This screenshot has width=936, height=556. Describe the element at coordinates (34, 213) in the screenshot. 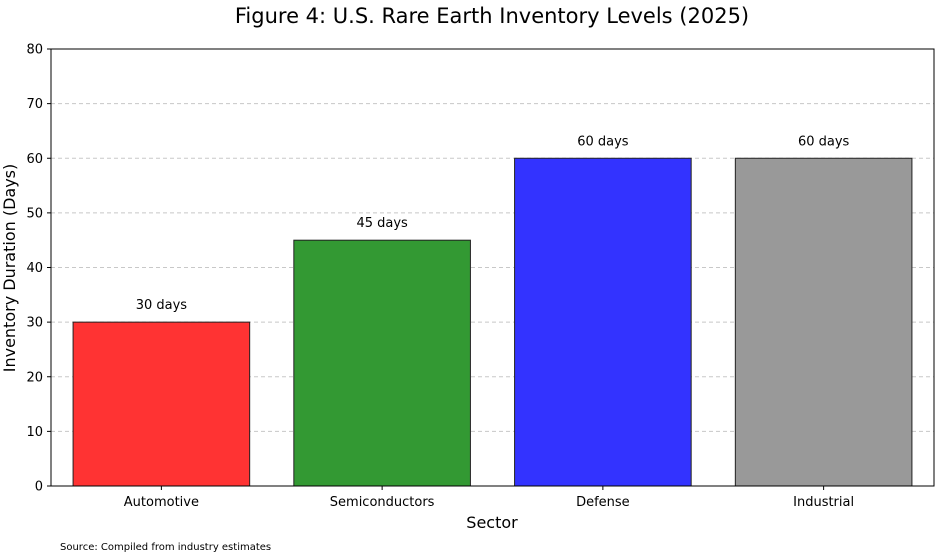

I see `y-tick-label: 50` at that location.